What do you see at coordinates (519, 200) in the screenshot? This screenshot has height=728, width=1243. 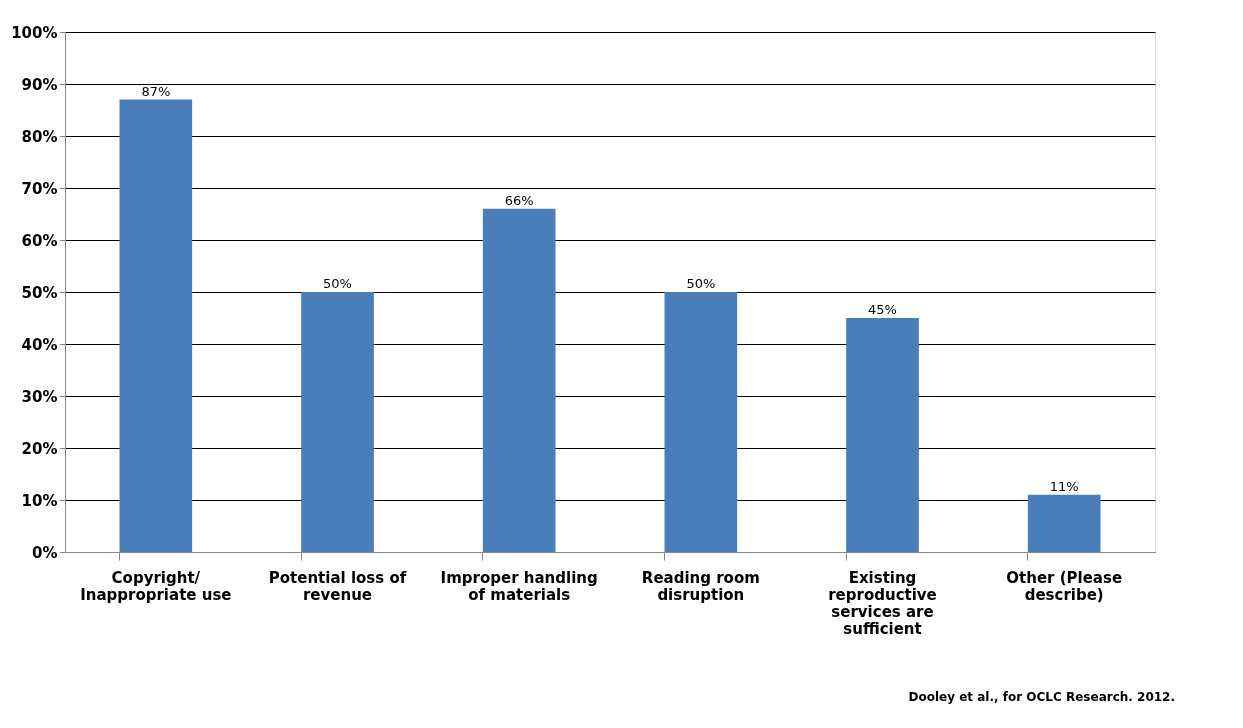 I see `data-label: 66%` at bounding box center [519, 200].